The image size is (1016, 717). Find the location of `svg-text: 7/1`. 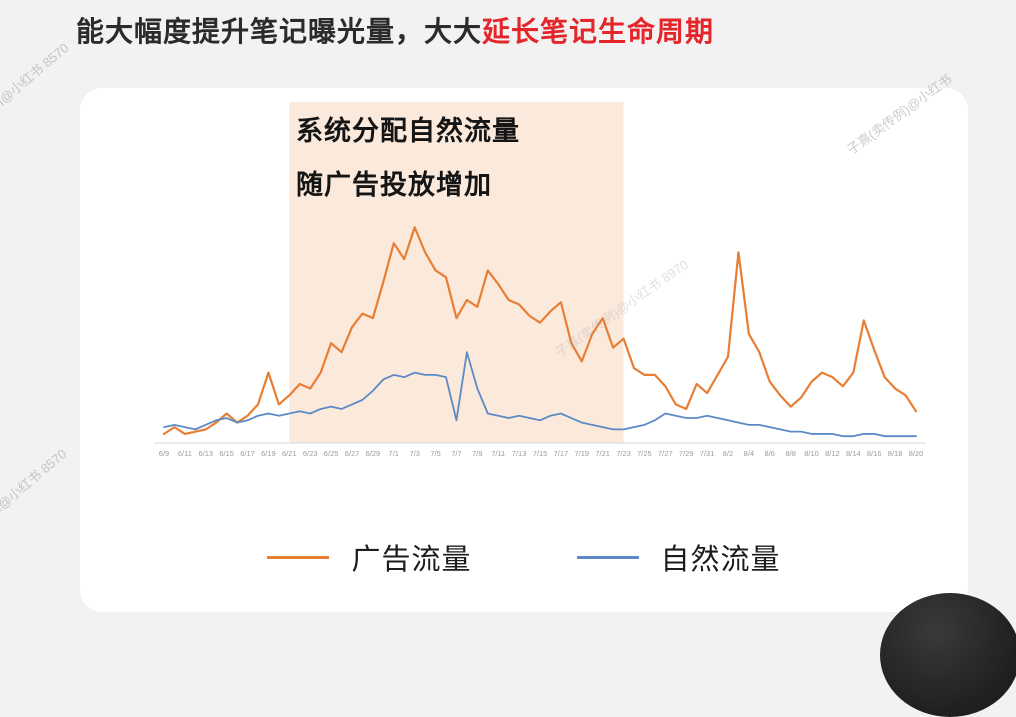

svg-text: 7/1 is located at coordinates (394, 453).